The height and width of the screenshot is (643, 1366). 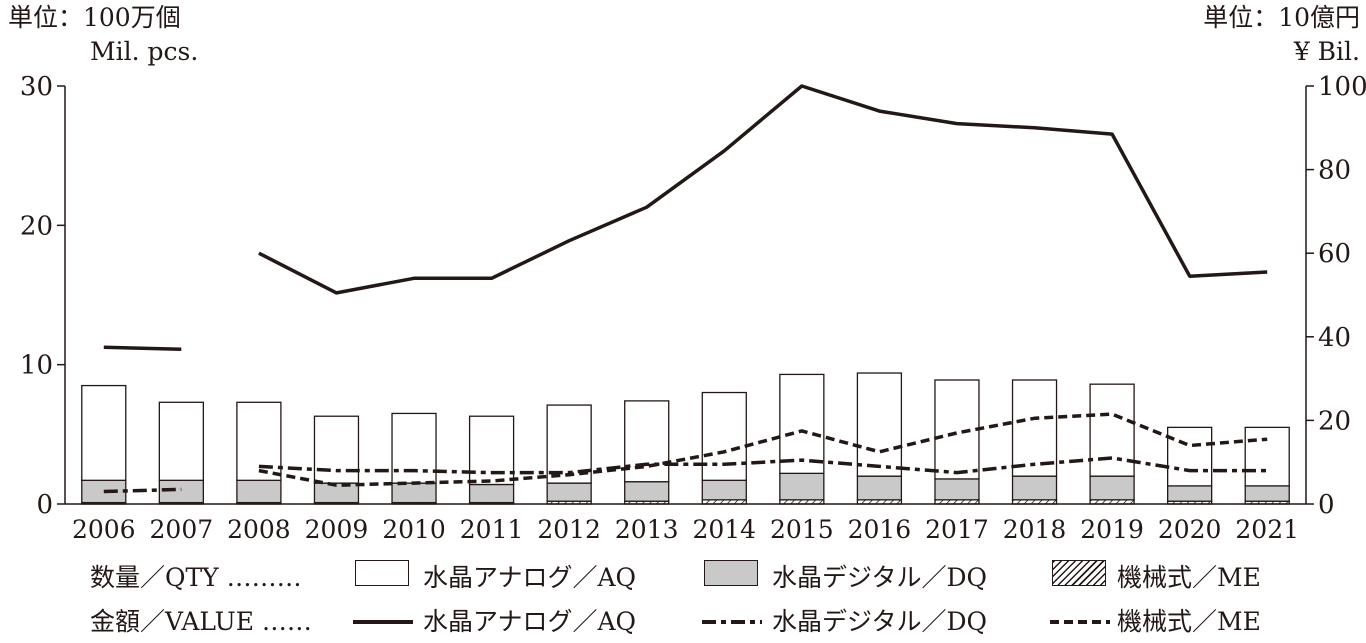 What do you see at coordinates (383, 622) in the screenshot?
I see `legend-aq-line-swatch` at bounding box center [383, 622].